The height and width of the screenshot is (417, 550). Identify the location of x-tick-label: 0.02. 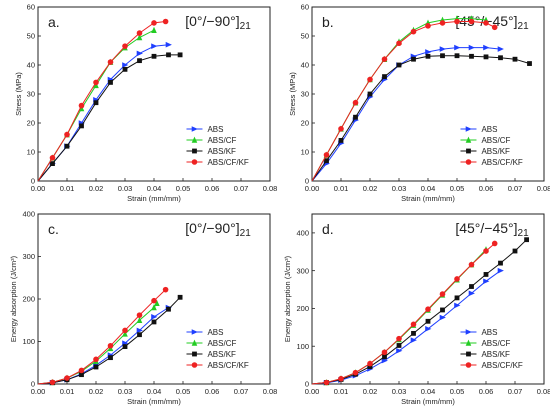
(96, 391).